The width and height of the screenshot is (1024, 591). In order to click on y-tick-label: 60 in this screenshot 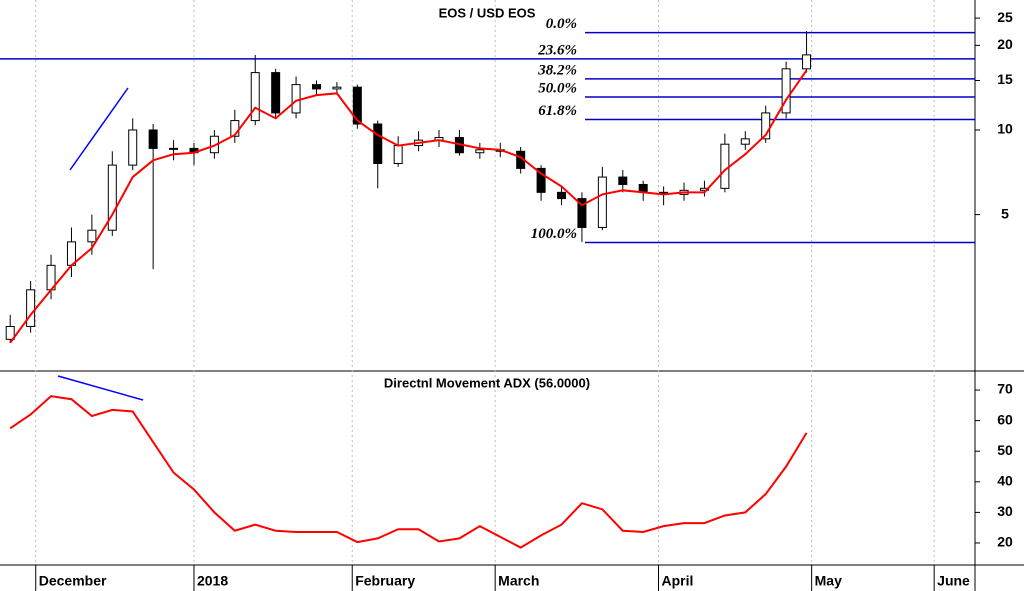, I will do `click(1005, 419)`.